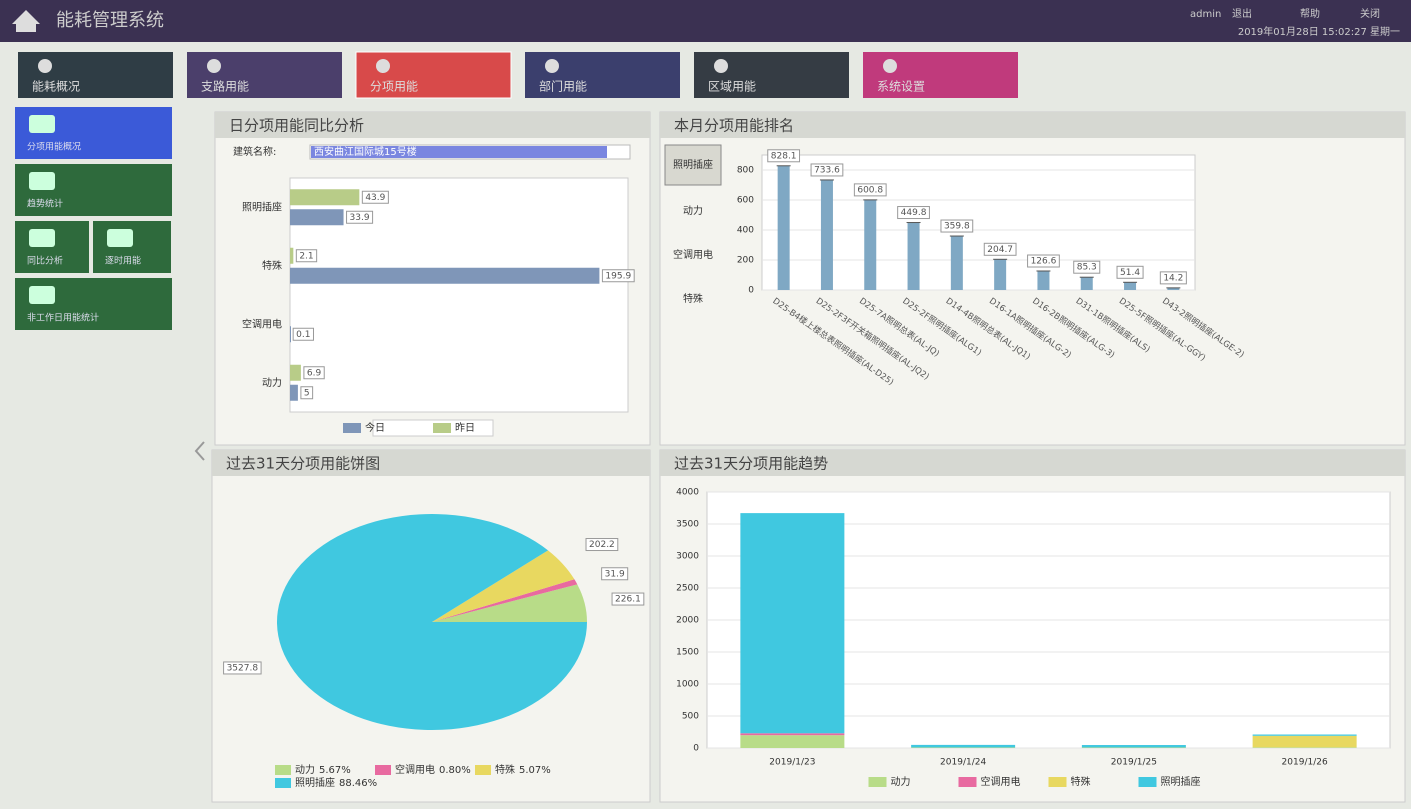 The height and width of the screenshot is (809, 1411). Describe the element at coordinates (335, 770) in the screenshot. I see `legend-percent: 5.67%` at that location.